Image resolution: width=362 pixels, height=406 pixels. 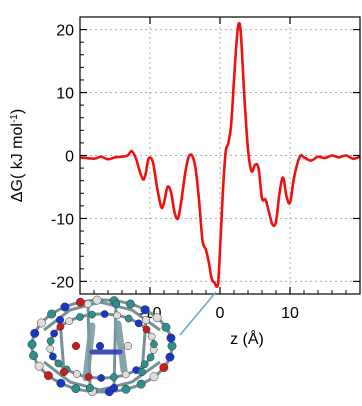 I want to click on molecule-atoms, so click(x=102, y=346).